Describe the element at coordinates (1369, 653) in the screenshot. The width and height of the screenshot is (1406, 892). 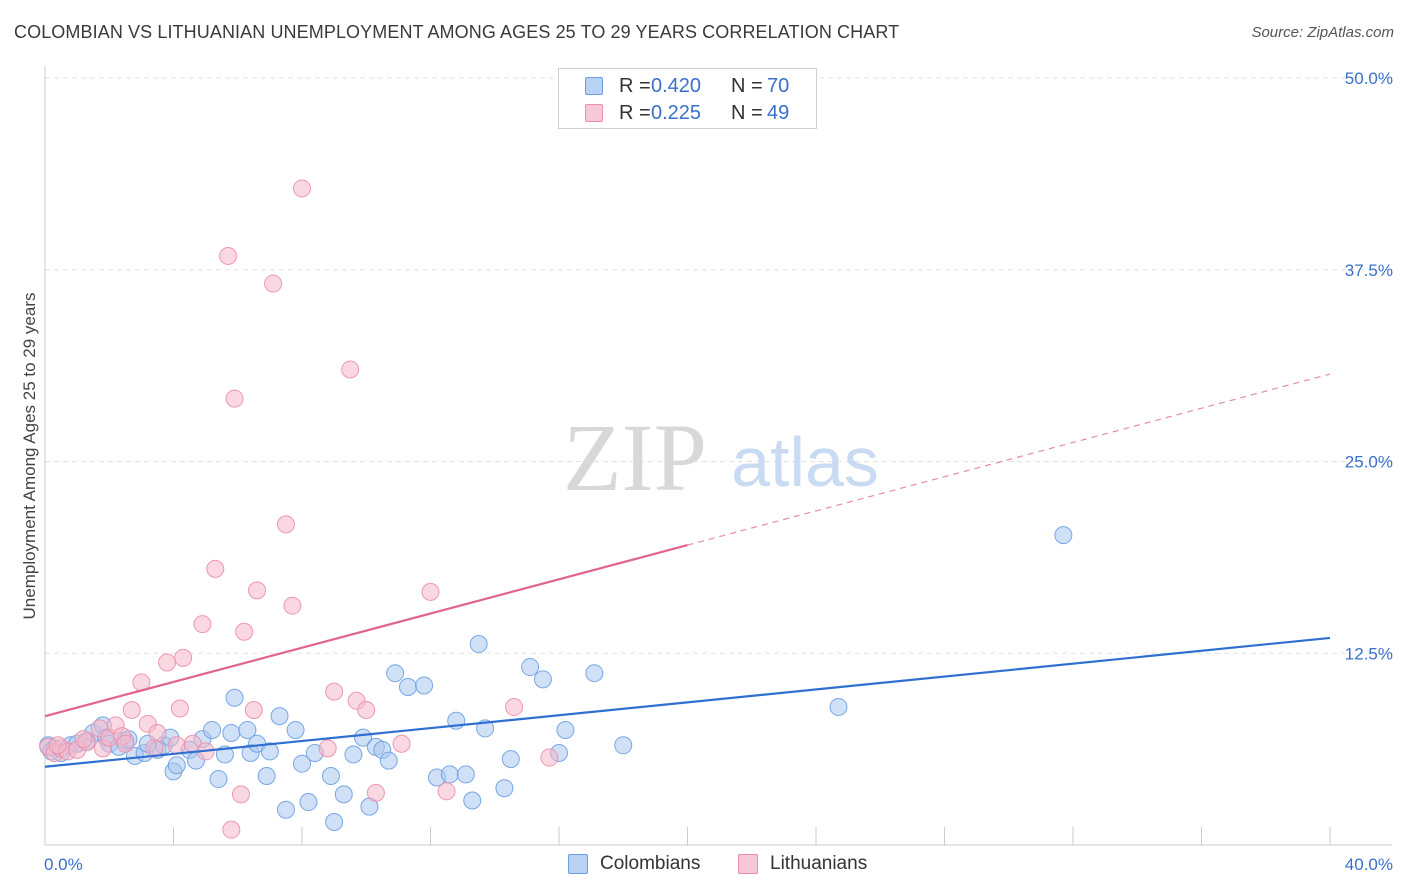
I see `y-tick-label: 12.5%` at that location.